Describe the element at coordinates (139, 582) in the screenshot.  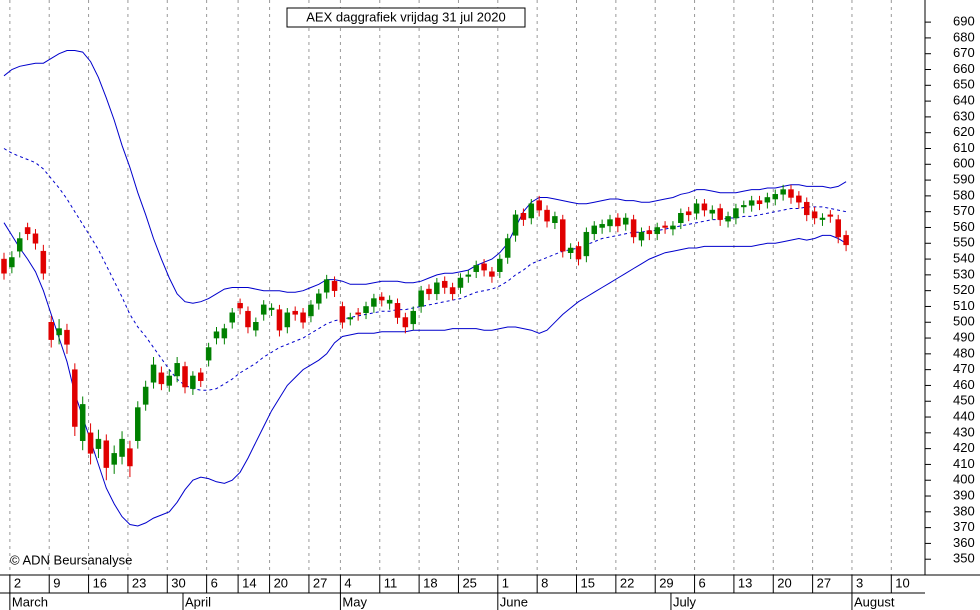
I see `x-tick-label: 23` at that location.